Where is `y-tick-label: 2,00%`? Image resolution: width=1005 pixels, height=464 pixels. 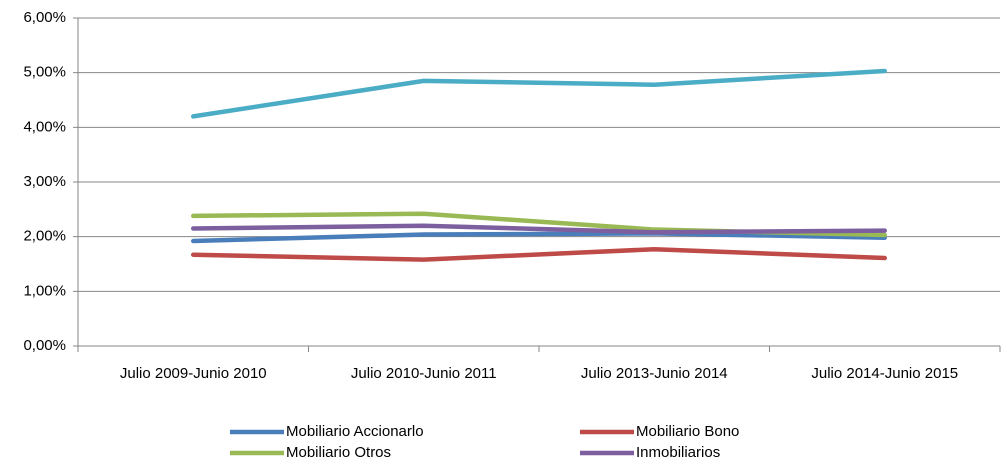 y-tick-label: 2,00% is located at coordinates (44, 236).